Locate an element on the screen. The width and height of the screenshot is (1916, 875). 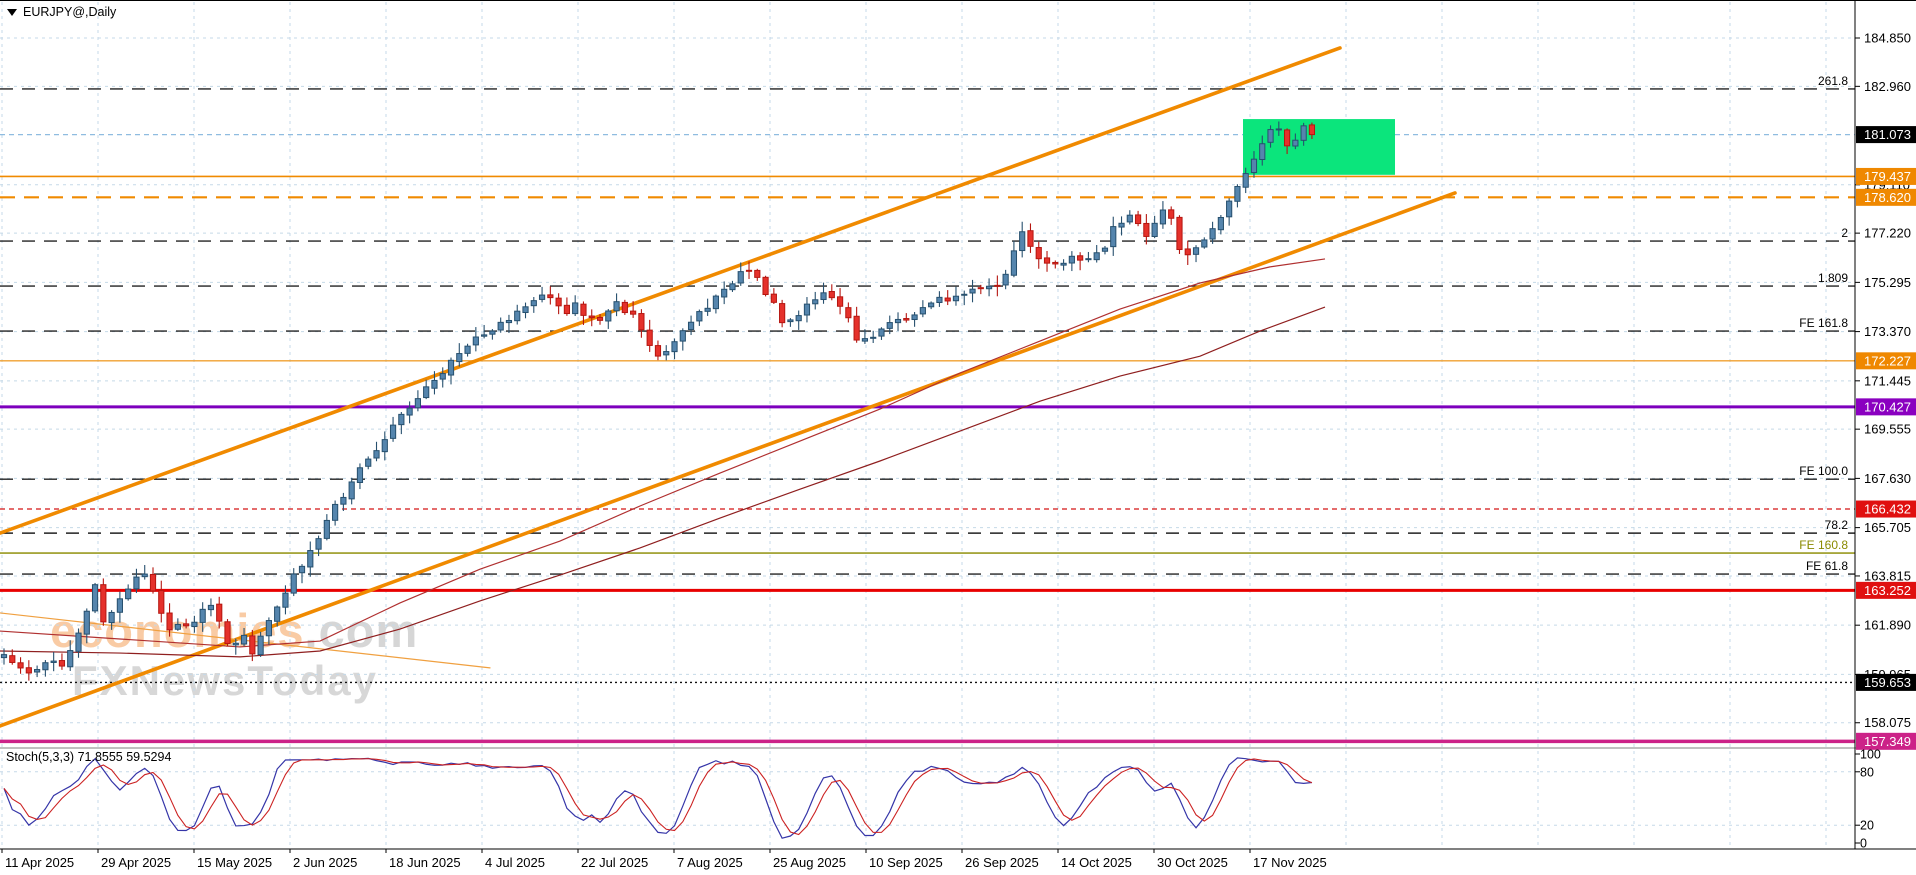
price-badge-label: 172.227 is located at coordinates (1887, 360).